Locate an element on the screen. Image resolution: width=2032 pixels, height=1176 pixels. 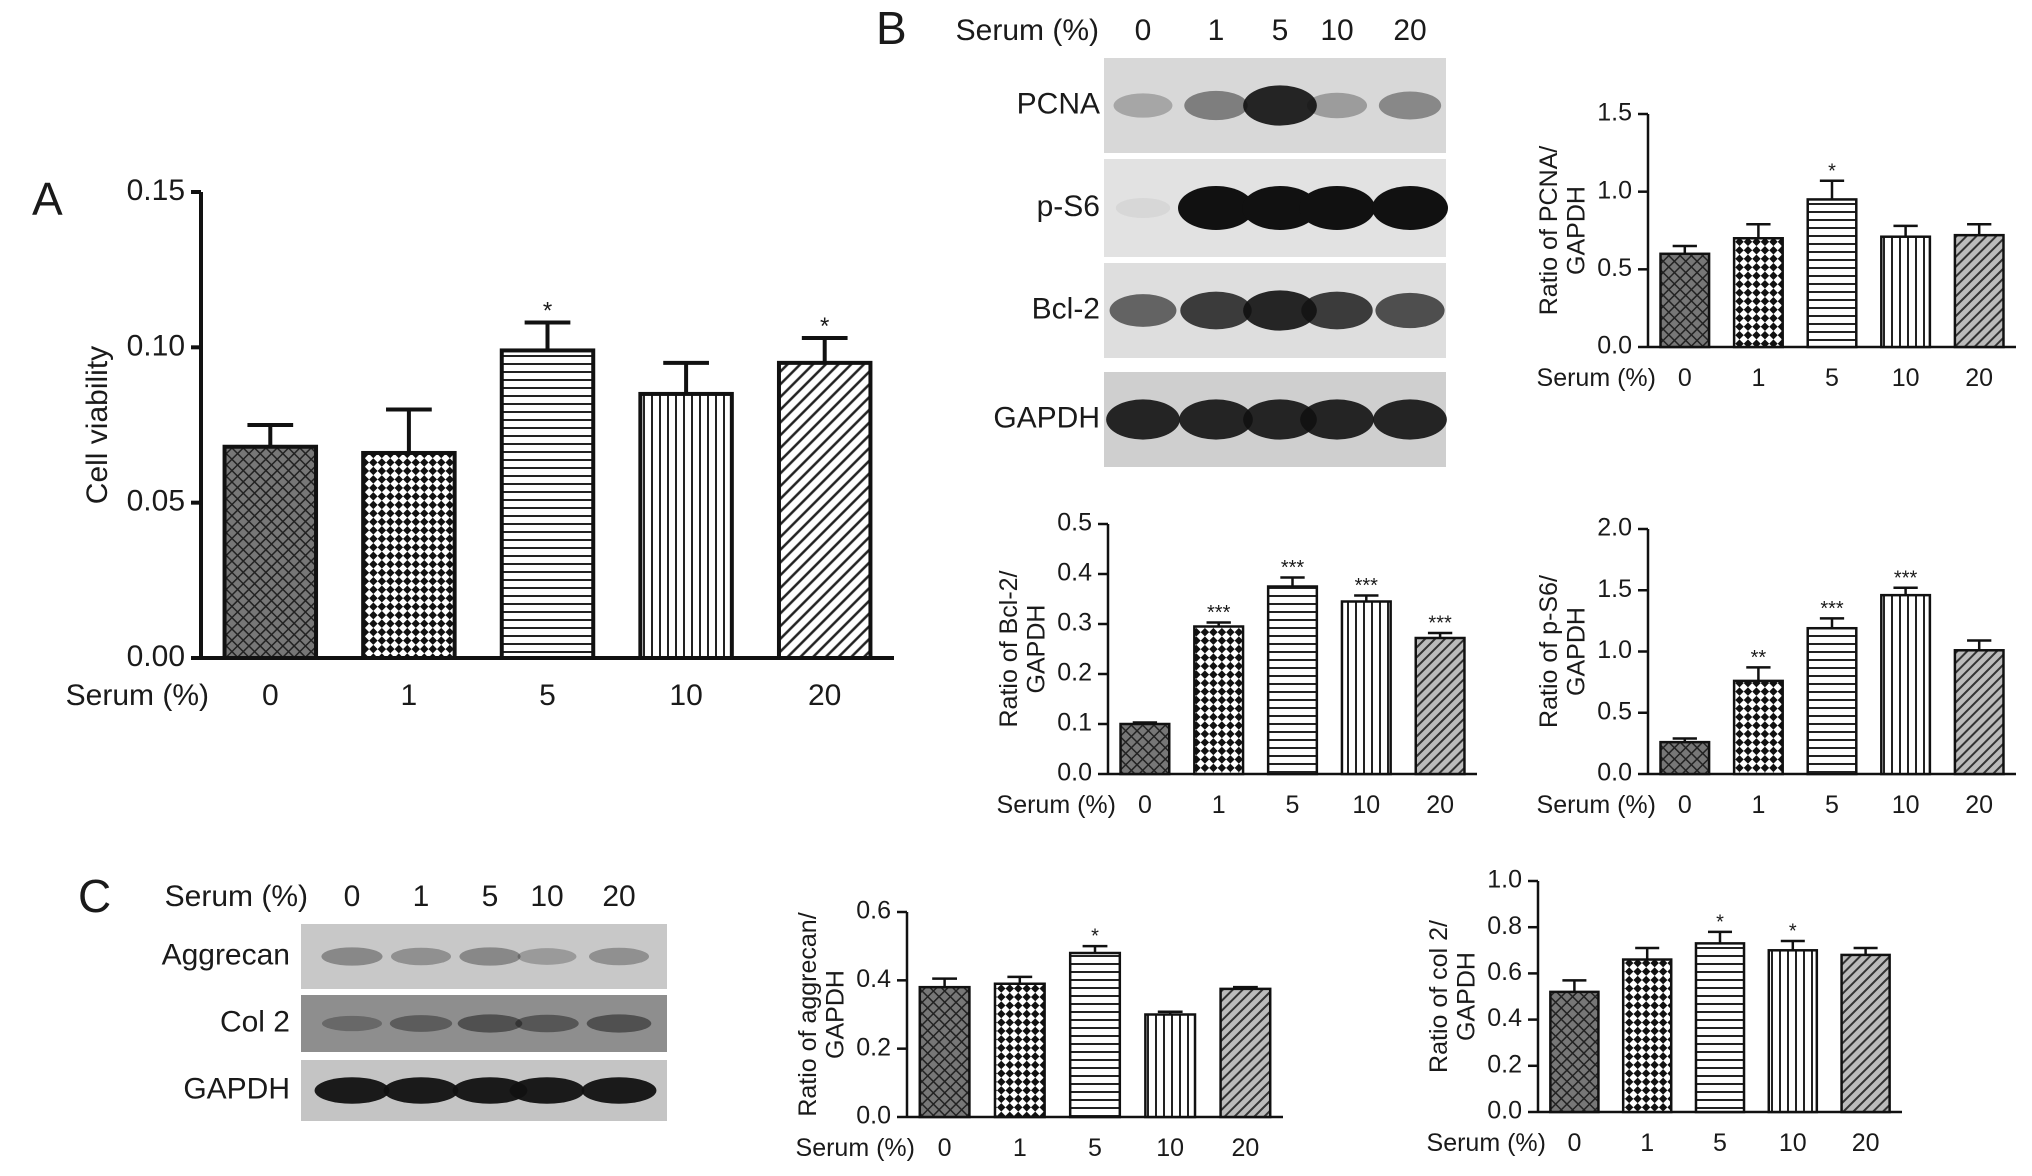
lane-label: 1 is located at coordinates (421, 896).